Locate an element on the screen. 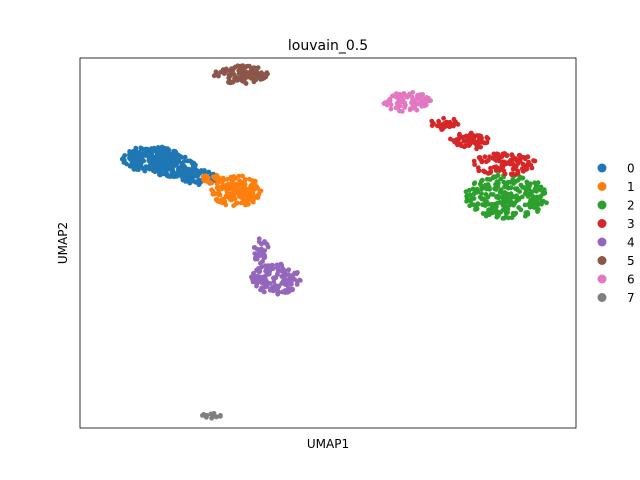 This screenshot has width=640, height=480. legend-label-5: 5 is located at coordinates (631, 261).